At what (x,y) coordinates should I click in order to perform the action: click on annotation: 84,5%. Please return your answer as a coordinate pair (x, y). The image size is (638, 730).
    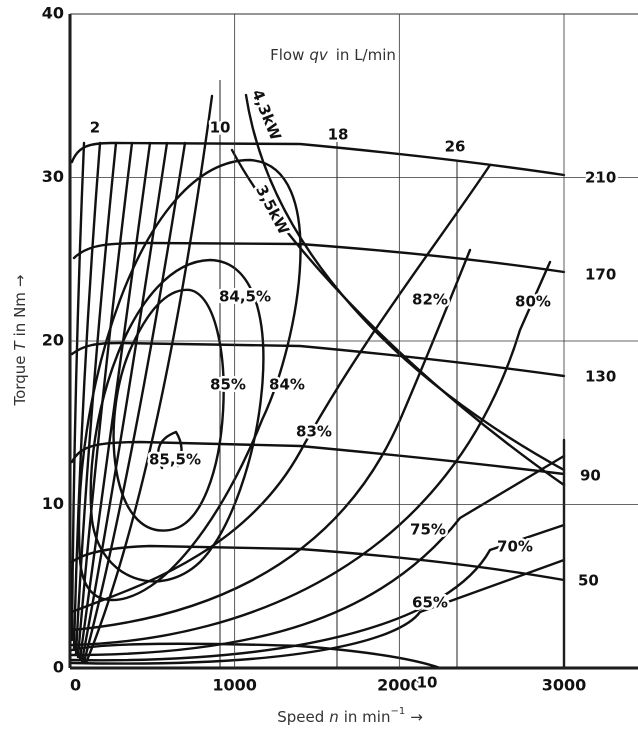
    Looking at the image, I should click on (245, 297).